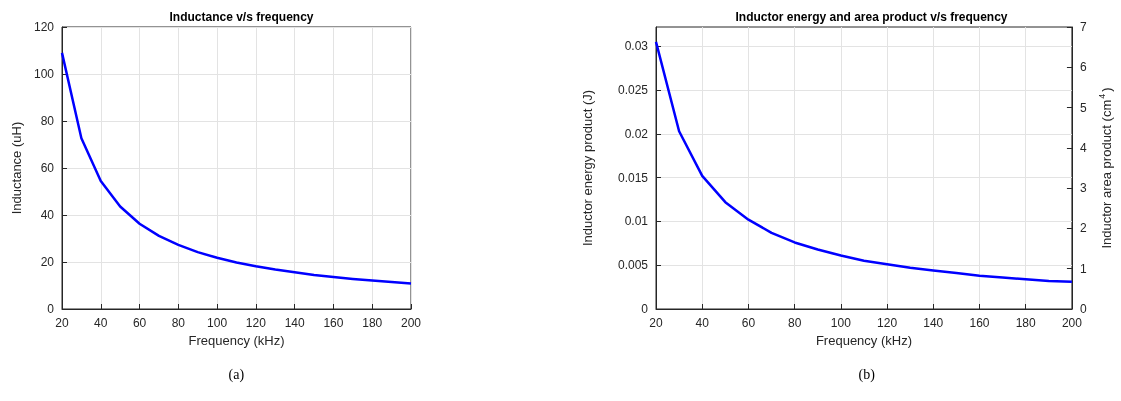 This screenshot has height=401, width=1121. I want to click on y-tick-label: 0.01, so click(636, 221).